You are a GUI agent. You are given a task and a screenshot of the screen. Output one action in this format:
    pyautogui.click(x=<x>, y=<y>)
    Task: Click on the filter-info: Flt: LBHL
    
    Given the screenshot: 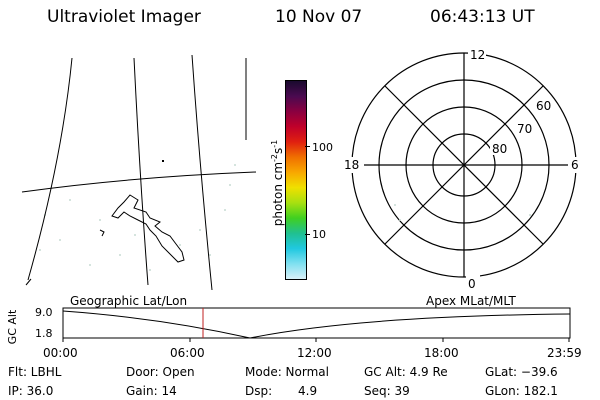 What is the action you would take?
    pyautogui.click(x=35, y=372)
    